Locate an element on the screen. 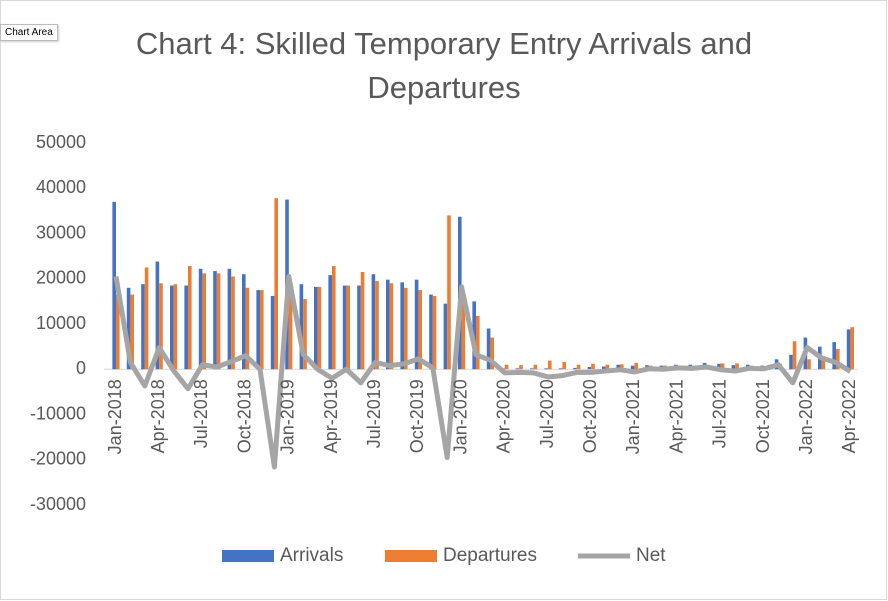 The width and height of the screenshot is (888, 601). y-tick-label: 10000 is located at coordinates (61, 323).